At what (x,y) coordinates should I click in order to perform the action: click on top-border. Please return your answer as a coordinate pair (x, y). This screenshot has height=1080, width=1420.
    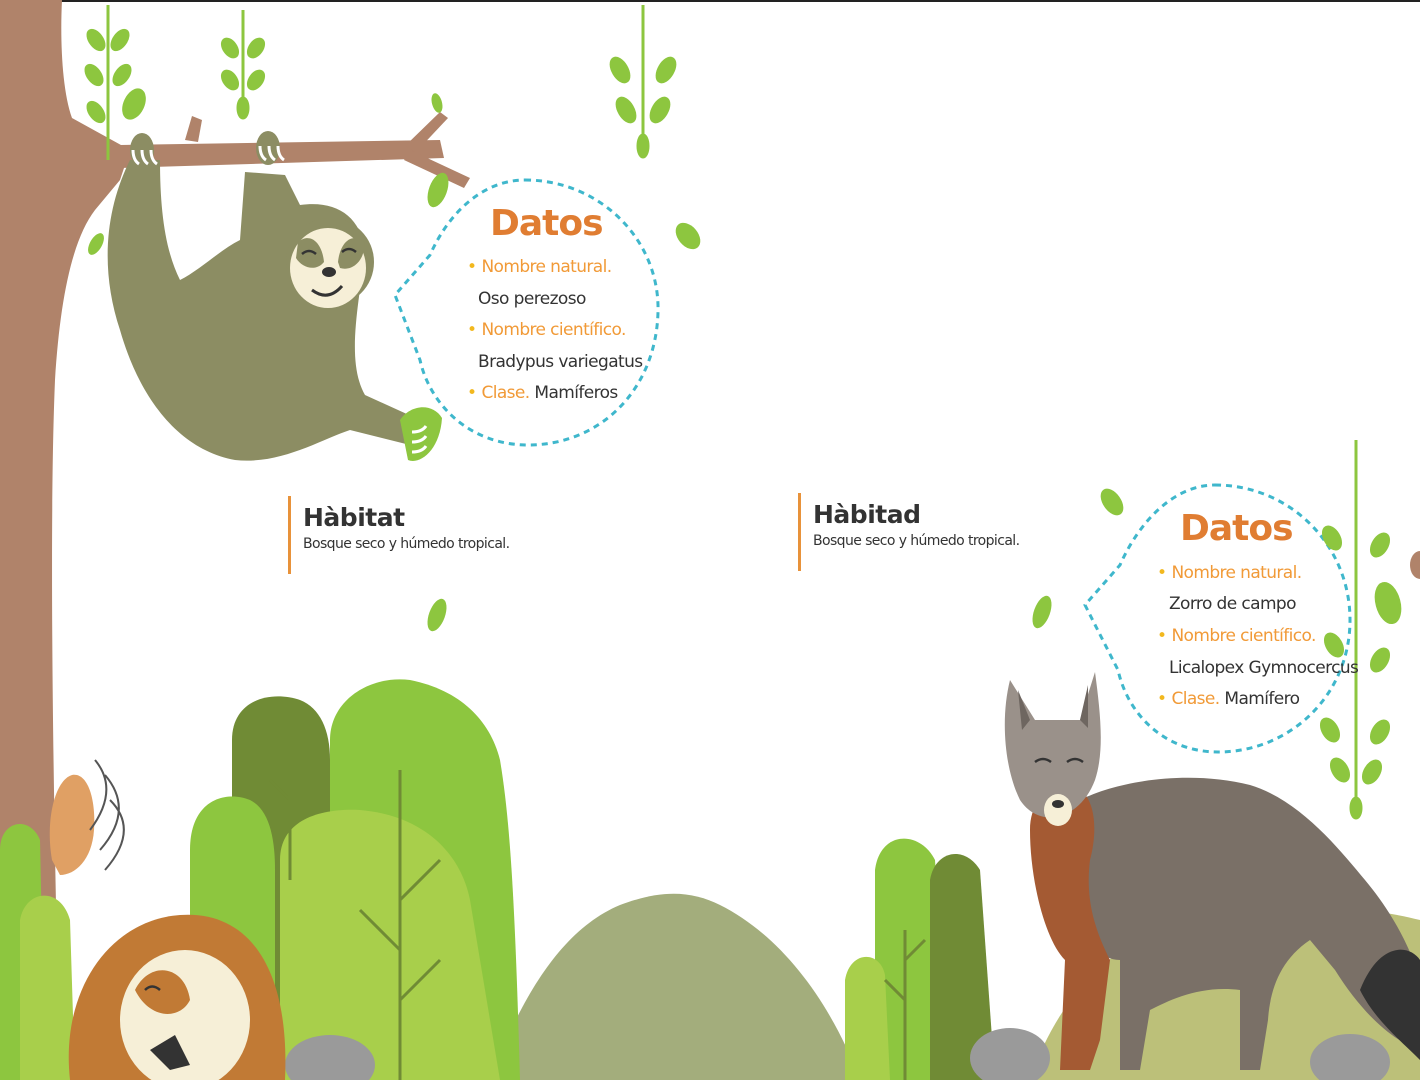
    Looking at the image, I should click on (710, 1).